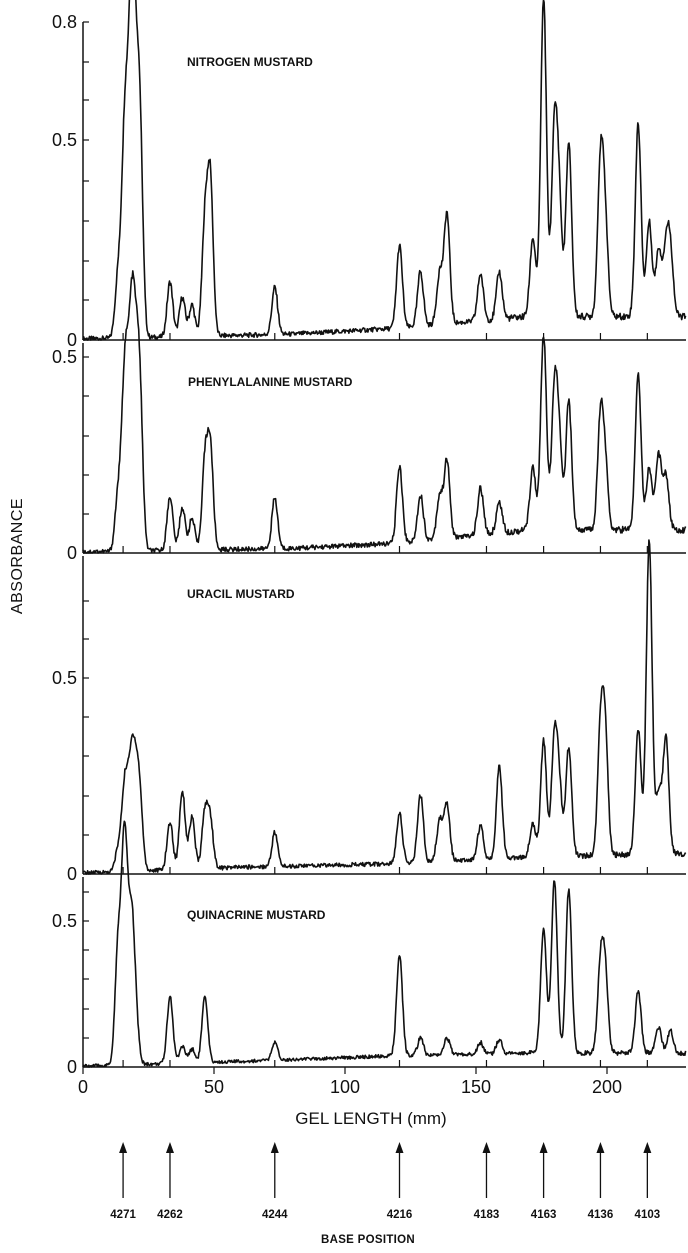 The height and width of the screenshot is (1253, 688). What do you see at coordinates (487, 1215) in the screenshot?
I see `base-position-label: 4183` at bounding box center [487, 1215].